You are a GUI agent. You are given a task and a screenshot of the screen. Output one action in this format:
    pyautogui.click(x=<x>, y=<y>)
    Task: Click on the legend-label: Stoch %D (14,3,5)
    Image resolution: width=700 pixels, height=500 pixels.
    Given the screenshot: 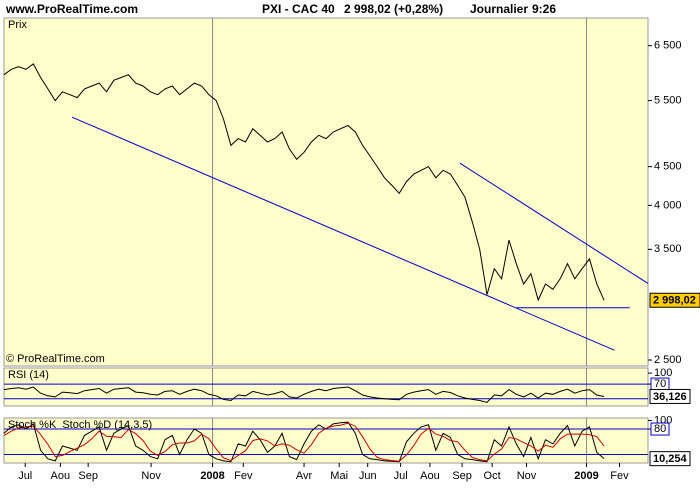 What is the action you would take?
    pyautogui.click(x=107, y=425)
    